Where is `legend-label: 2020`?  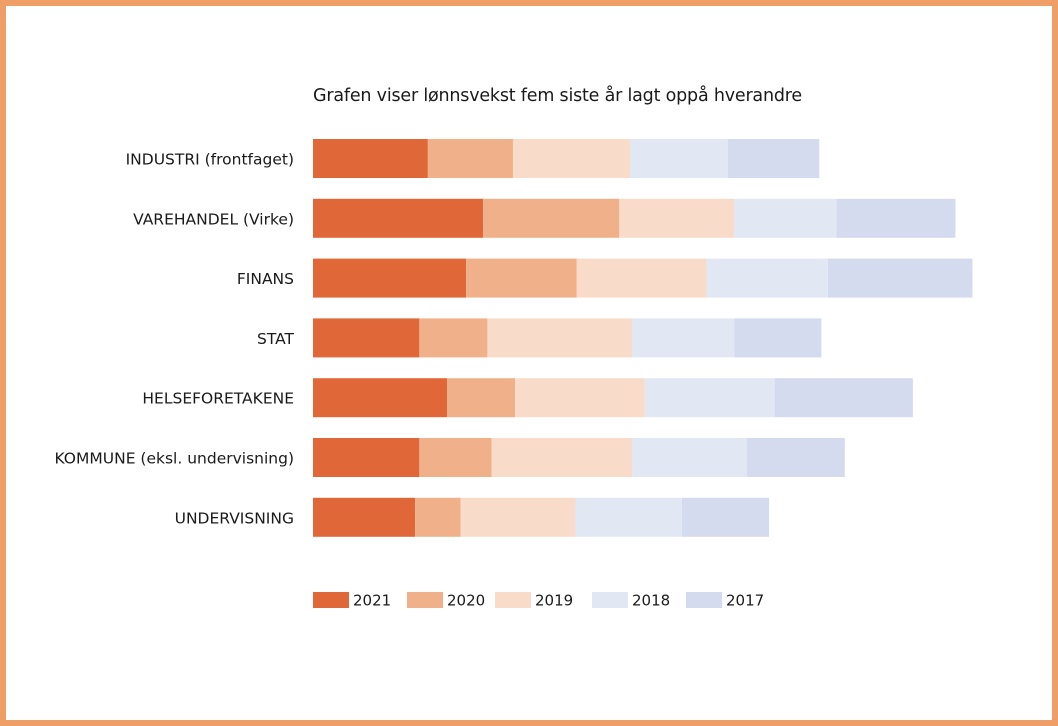
legend-label: 2020 is located at coordinates (466, 601).